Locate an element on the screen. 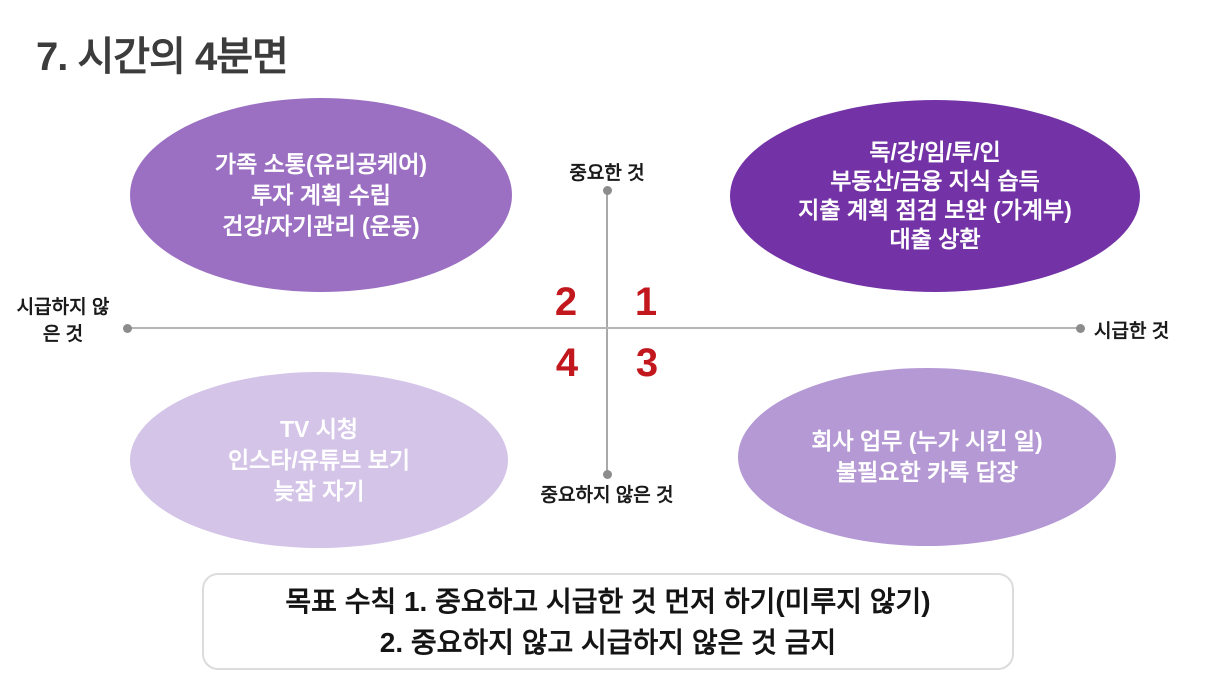  quadrant-number-1: 1 is located at coordinates (646, 302).